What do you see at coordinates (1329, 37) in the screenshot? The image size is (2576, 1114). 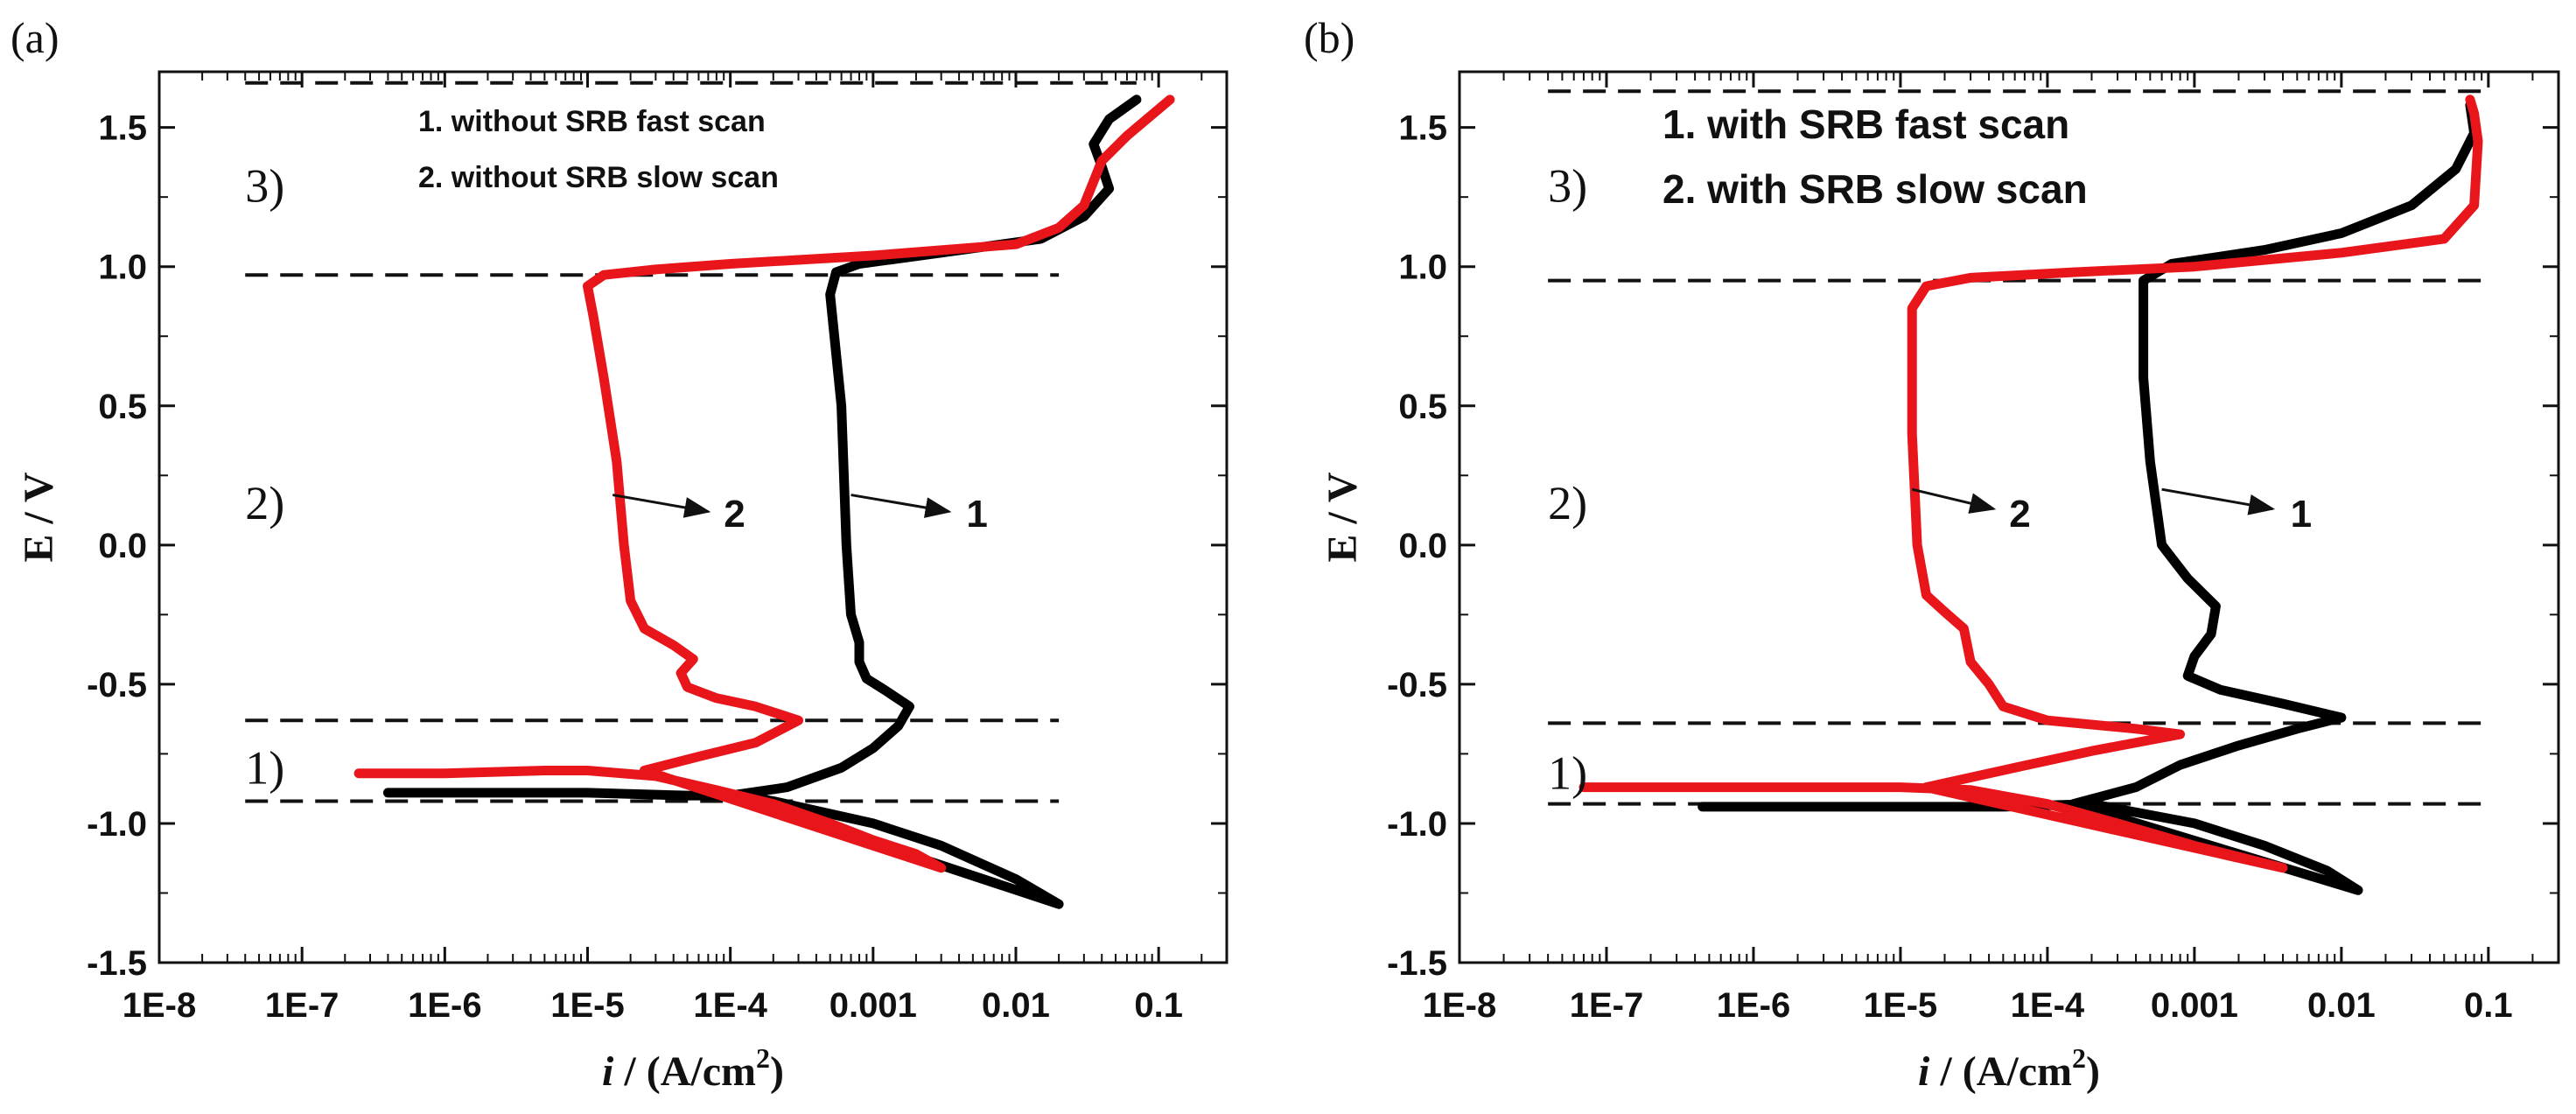 I see `panel-label: (b)` at bounding box center [1329, 37].